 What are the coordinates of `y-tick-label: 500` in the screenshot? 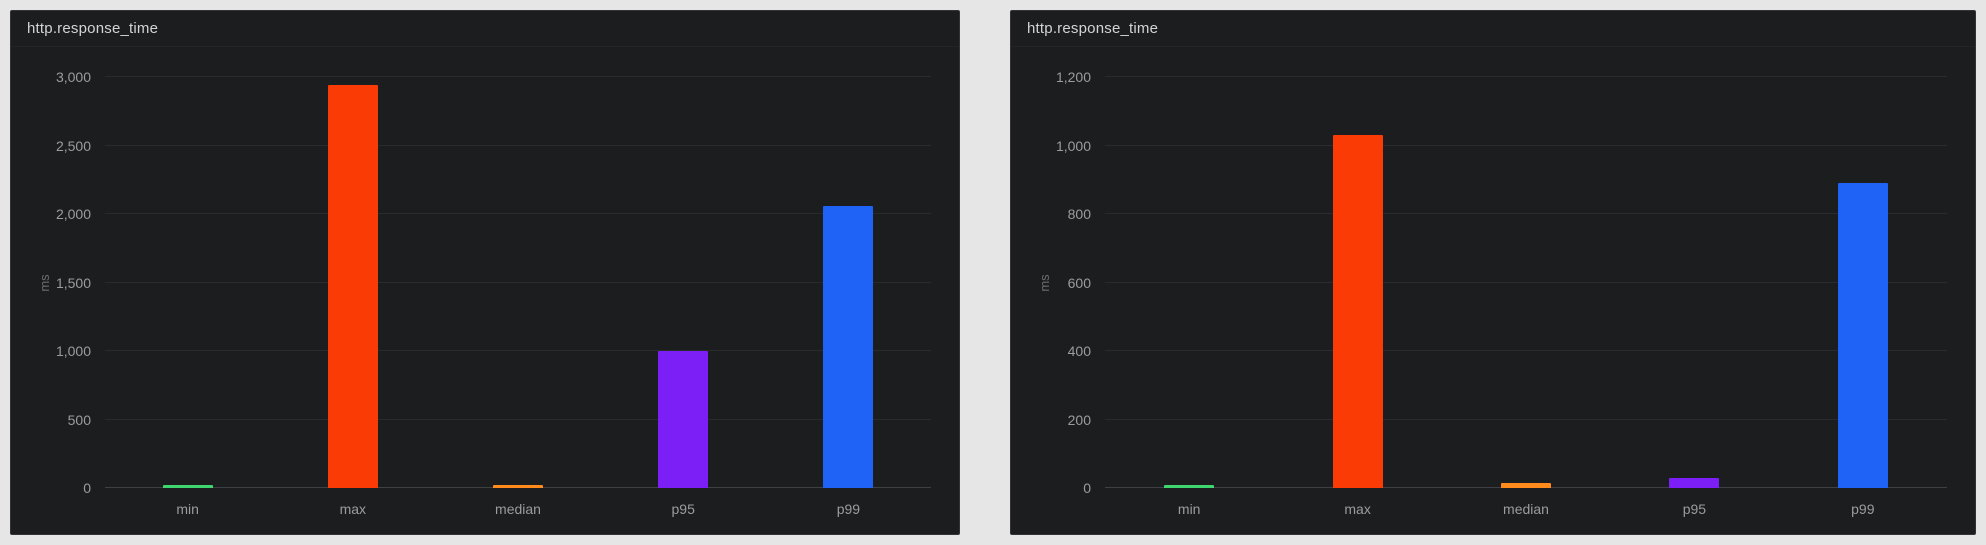 It's located at (79, 419).